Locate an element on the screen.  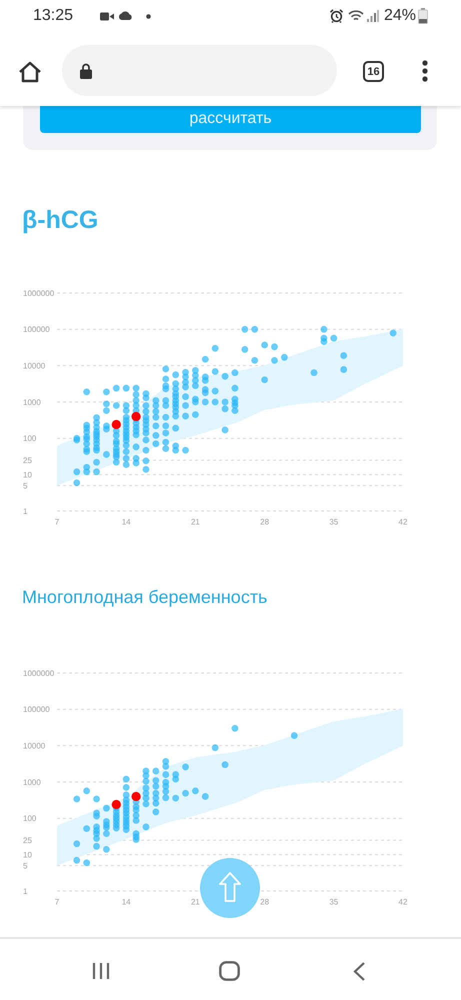
chart-title: Многоплодная беременность is located at coordinates (145, 597).